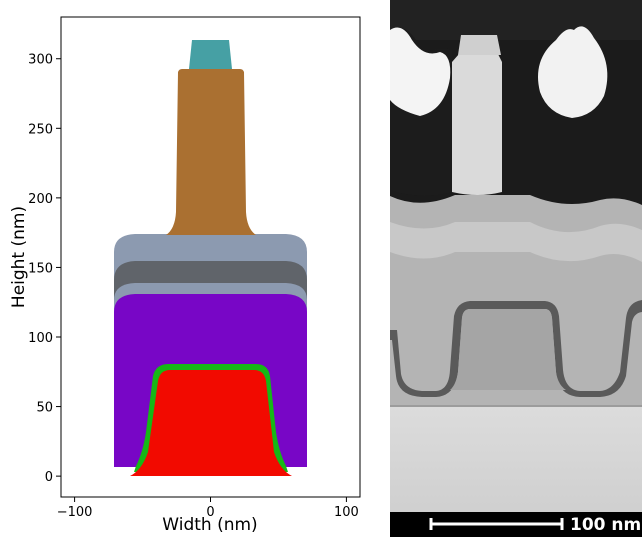  I want to click on x-tick-label: 100, so click(346, 512).